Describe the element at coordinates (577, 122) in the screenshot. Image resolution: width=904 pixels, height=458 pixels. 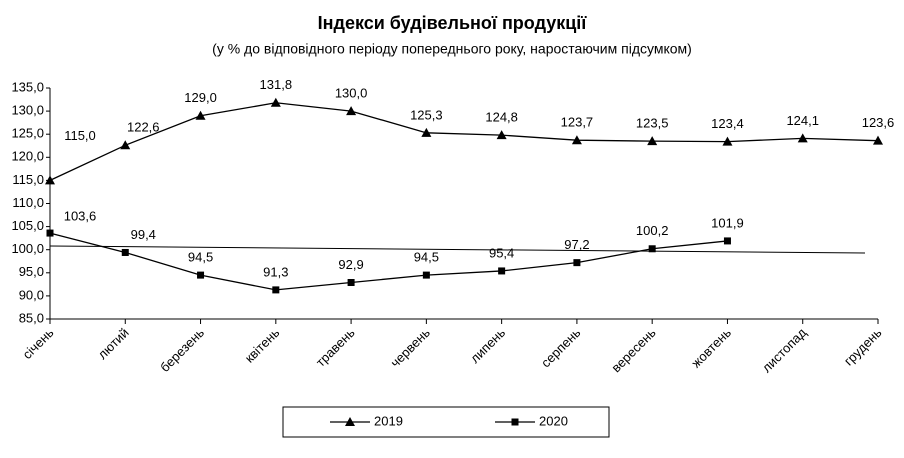
I see `data-label: 123,7` at that location.